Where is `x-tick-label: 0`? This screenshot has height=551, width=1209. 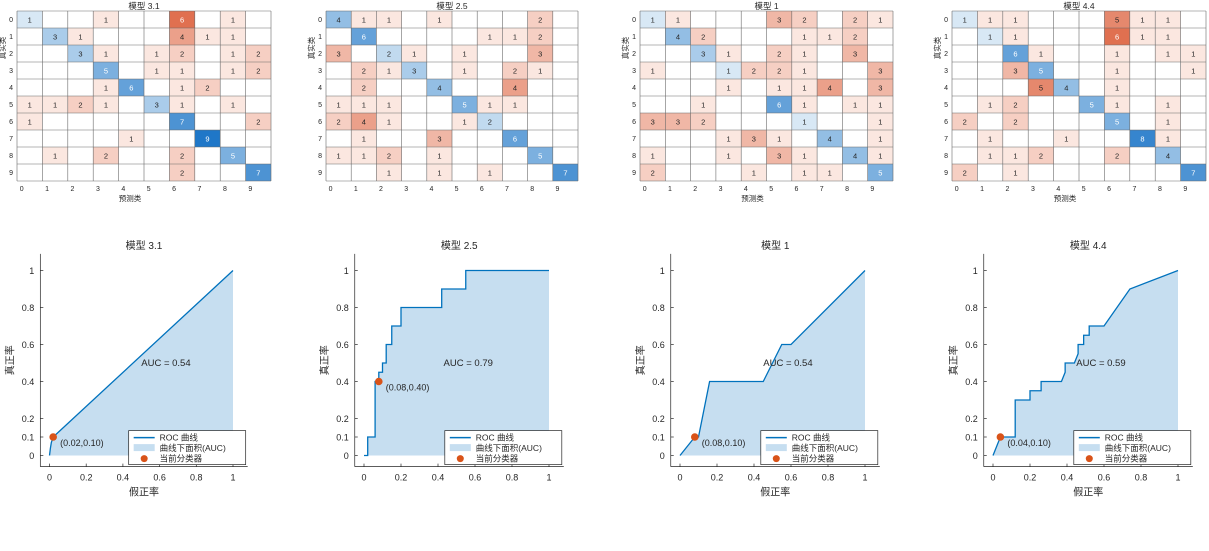
x-tick-label: 0 is located at coordinates (679, 478).